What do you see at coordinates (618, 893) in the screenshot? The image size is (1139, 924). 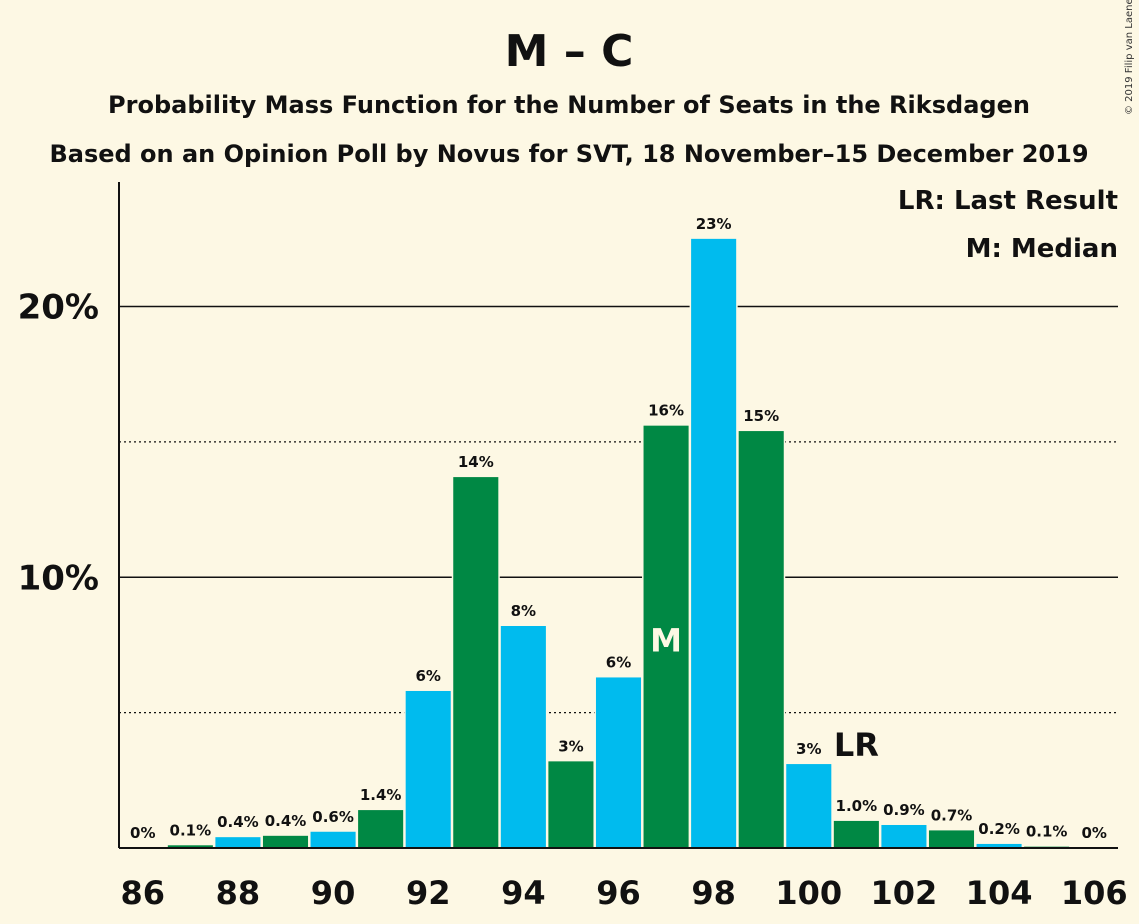 I see `x-tick-label-96: 96` at bounding box center [618, 893].